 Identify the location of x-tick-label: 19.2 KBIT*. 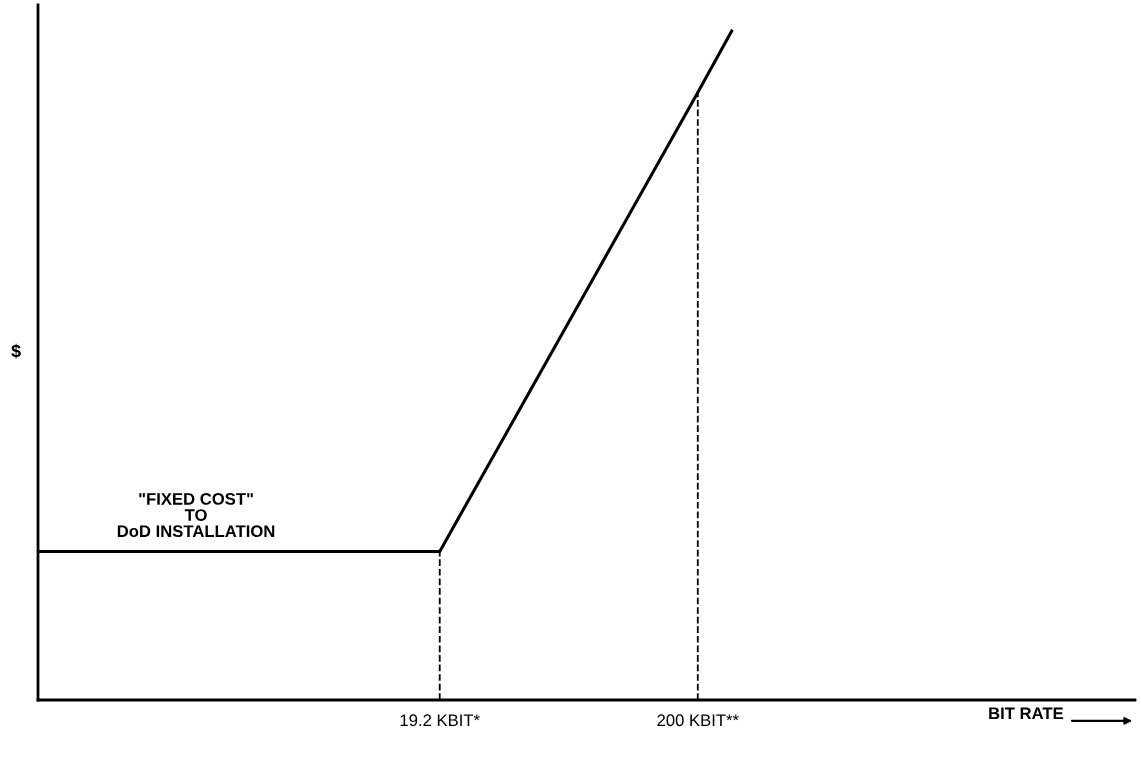
(440, 720).